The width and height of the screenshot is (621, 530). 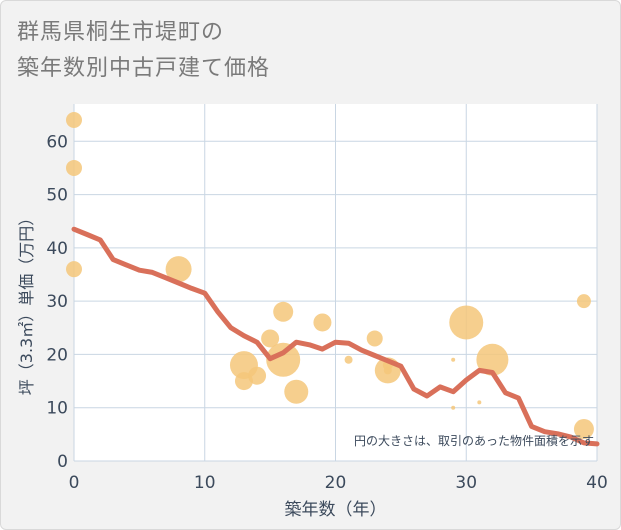 What do you see at coordinates (57, 409) in the screenshot?
I see `y-tick-label: 10` at bounding box center [57, 409].